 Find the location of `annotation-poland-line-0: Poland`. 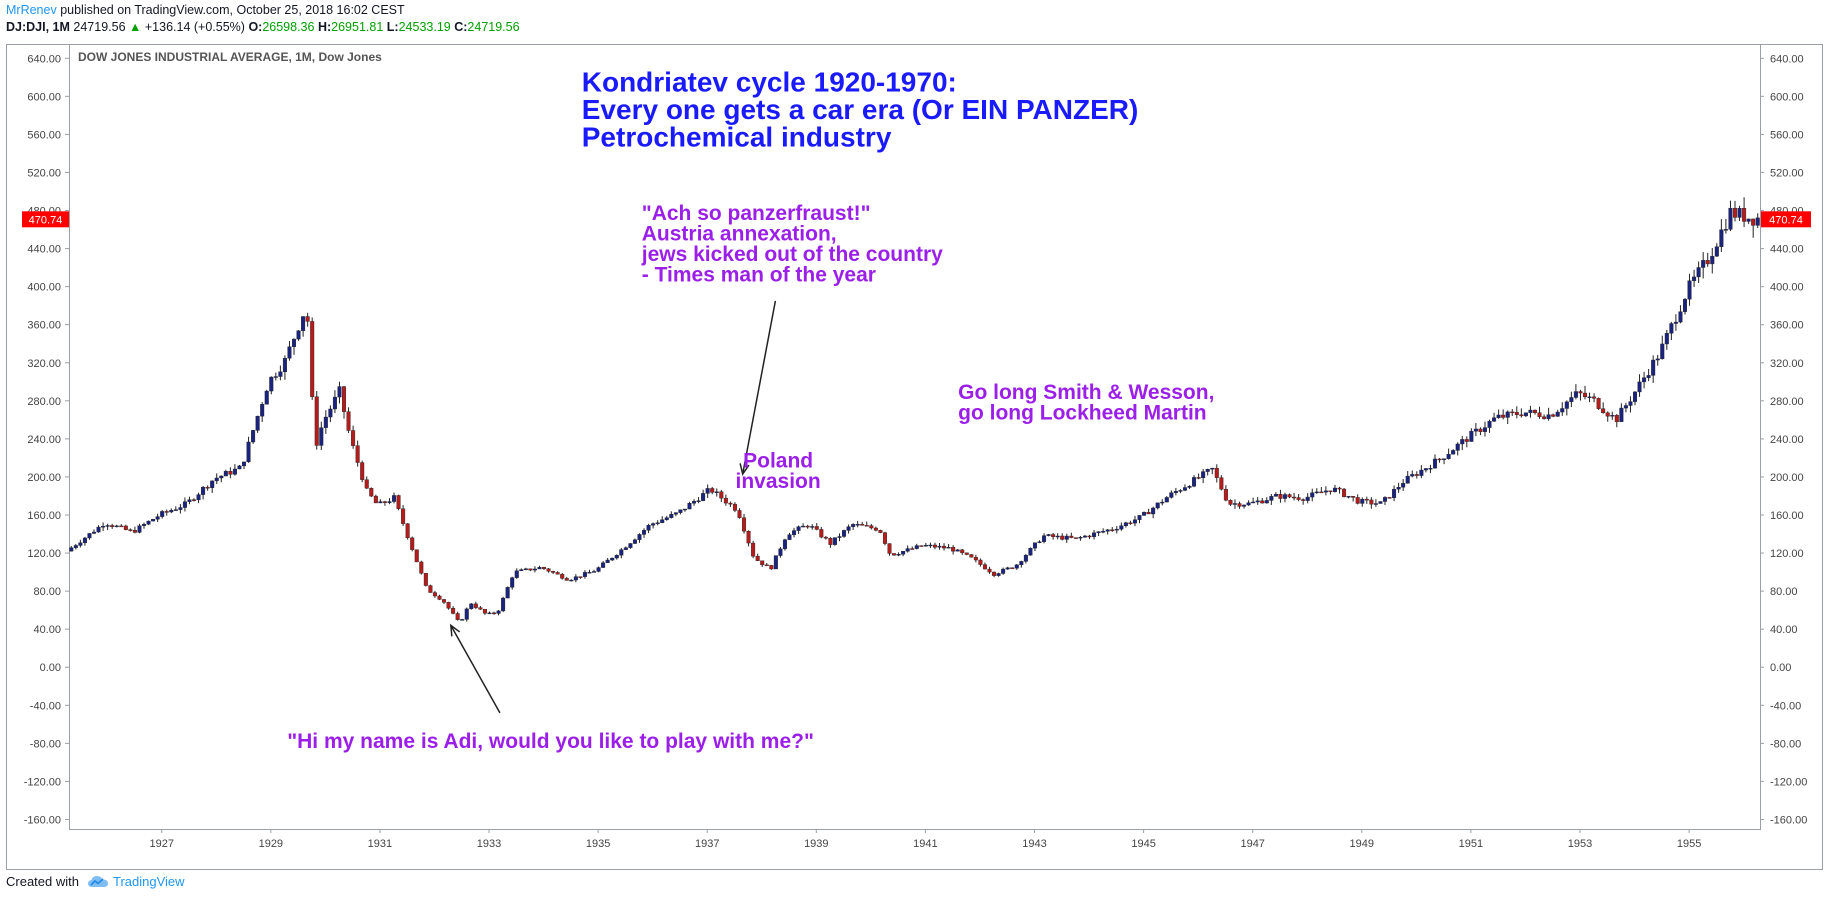

annotation-poland-line-0: Poland is located at coordinates (778, 460).